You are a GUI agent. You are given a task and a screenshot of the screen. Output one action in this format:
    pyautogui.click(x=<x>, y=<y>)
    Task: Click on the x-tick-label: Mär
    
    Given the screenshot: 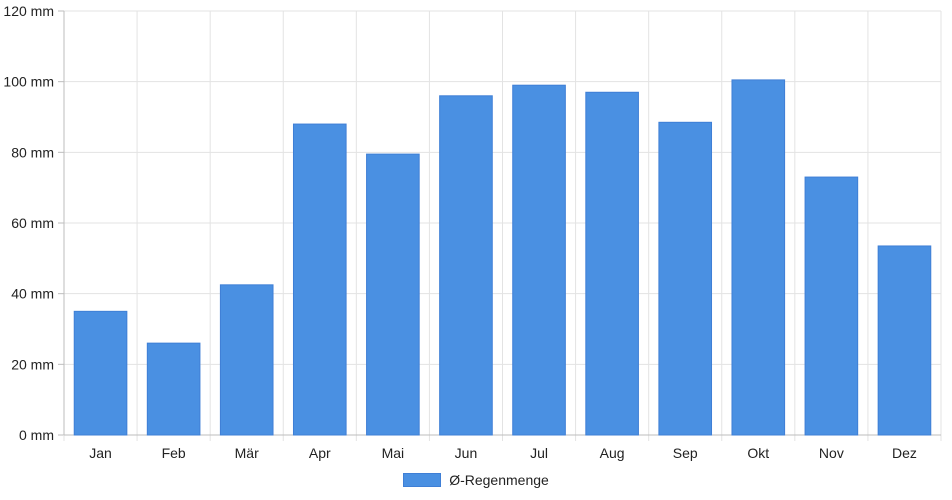 What is the action you would take?
    pyautogui.click(x=247, y=453)
    